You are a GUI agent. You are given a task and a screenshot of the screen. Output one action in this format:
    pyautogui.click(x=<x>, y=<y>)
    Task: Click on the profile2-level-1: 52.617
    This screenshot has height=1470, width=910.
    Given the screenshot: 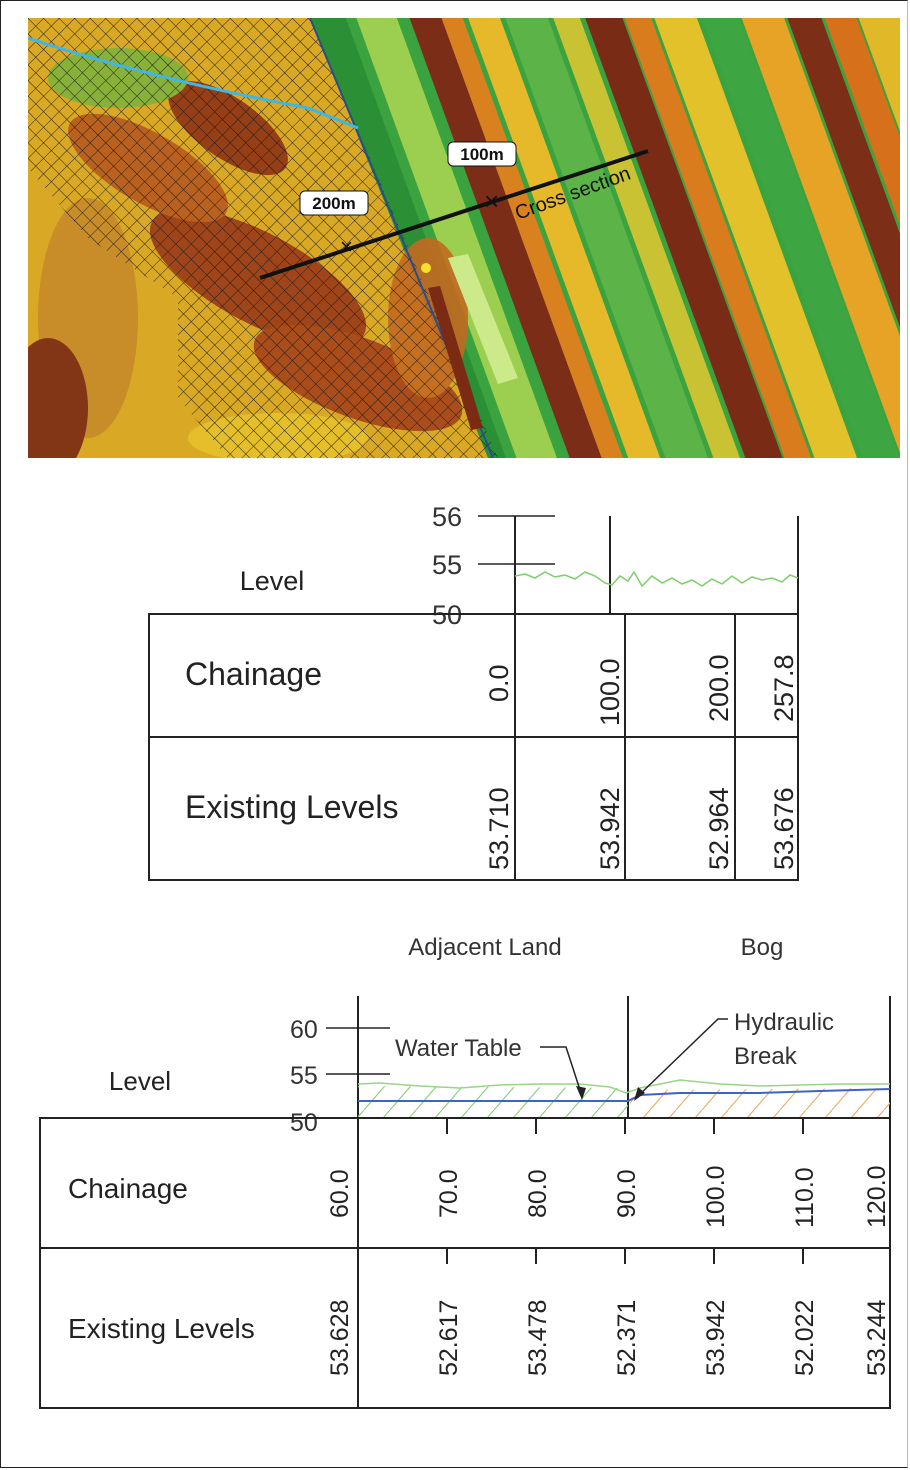 What is the action you would take?
    pyautogui.click(x=449, y=1338)
    